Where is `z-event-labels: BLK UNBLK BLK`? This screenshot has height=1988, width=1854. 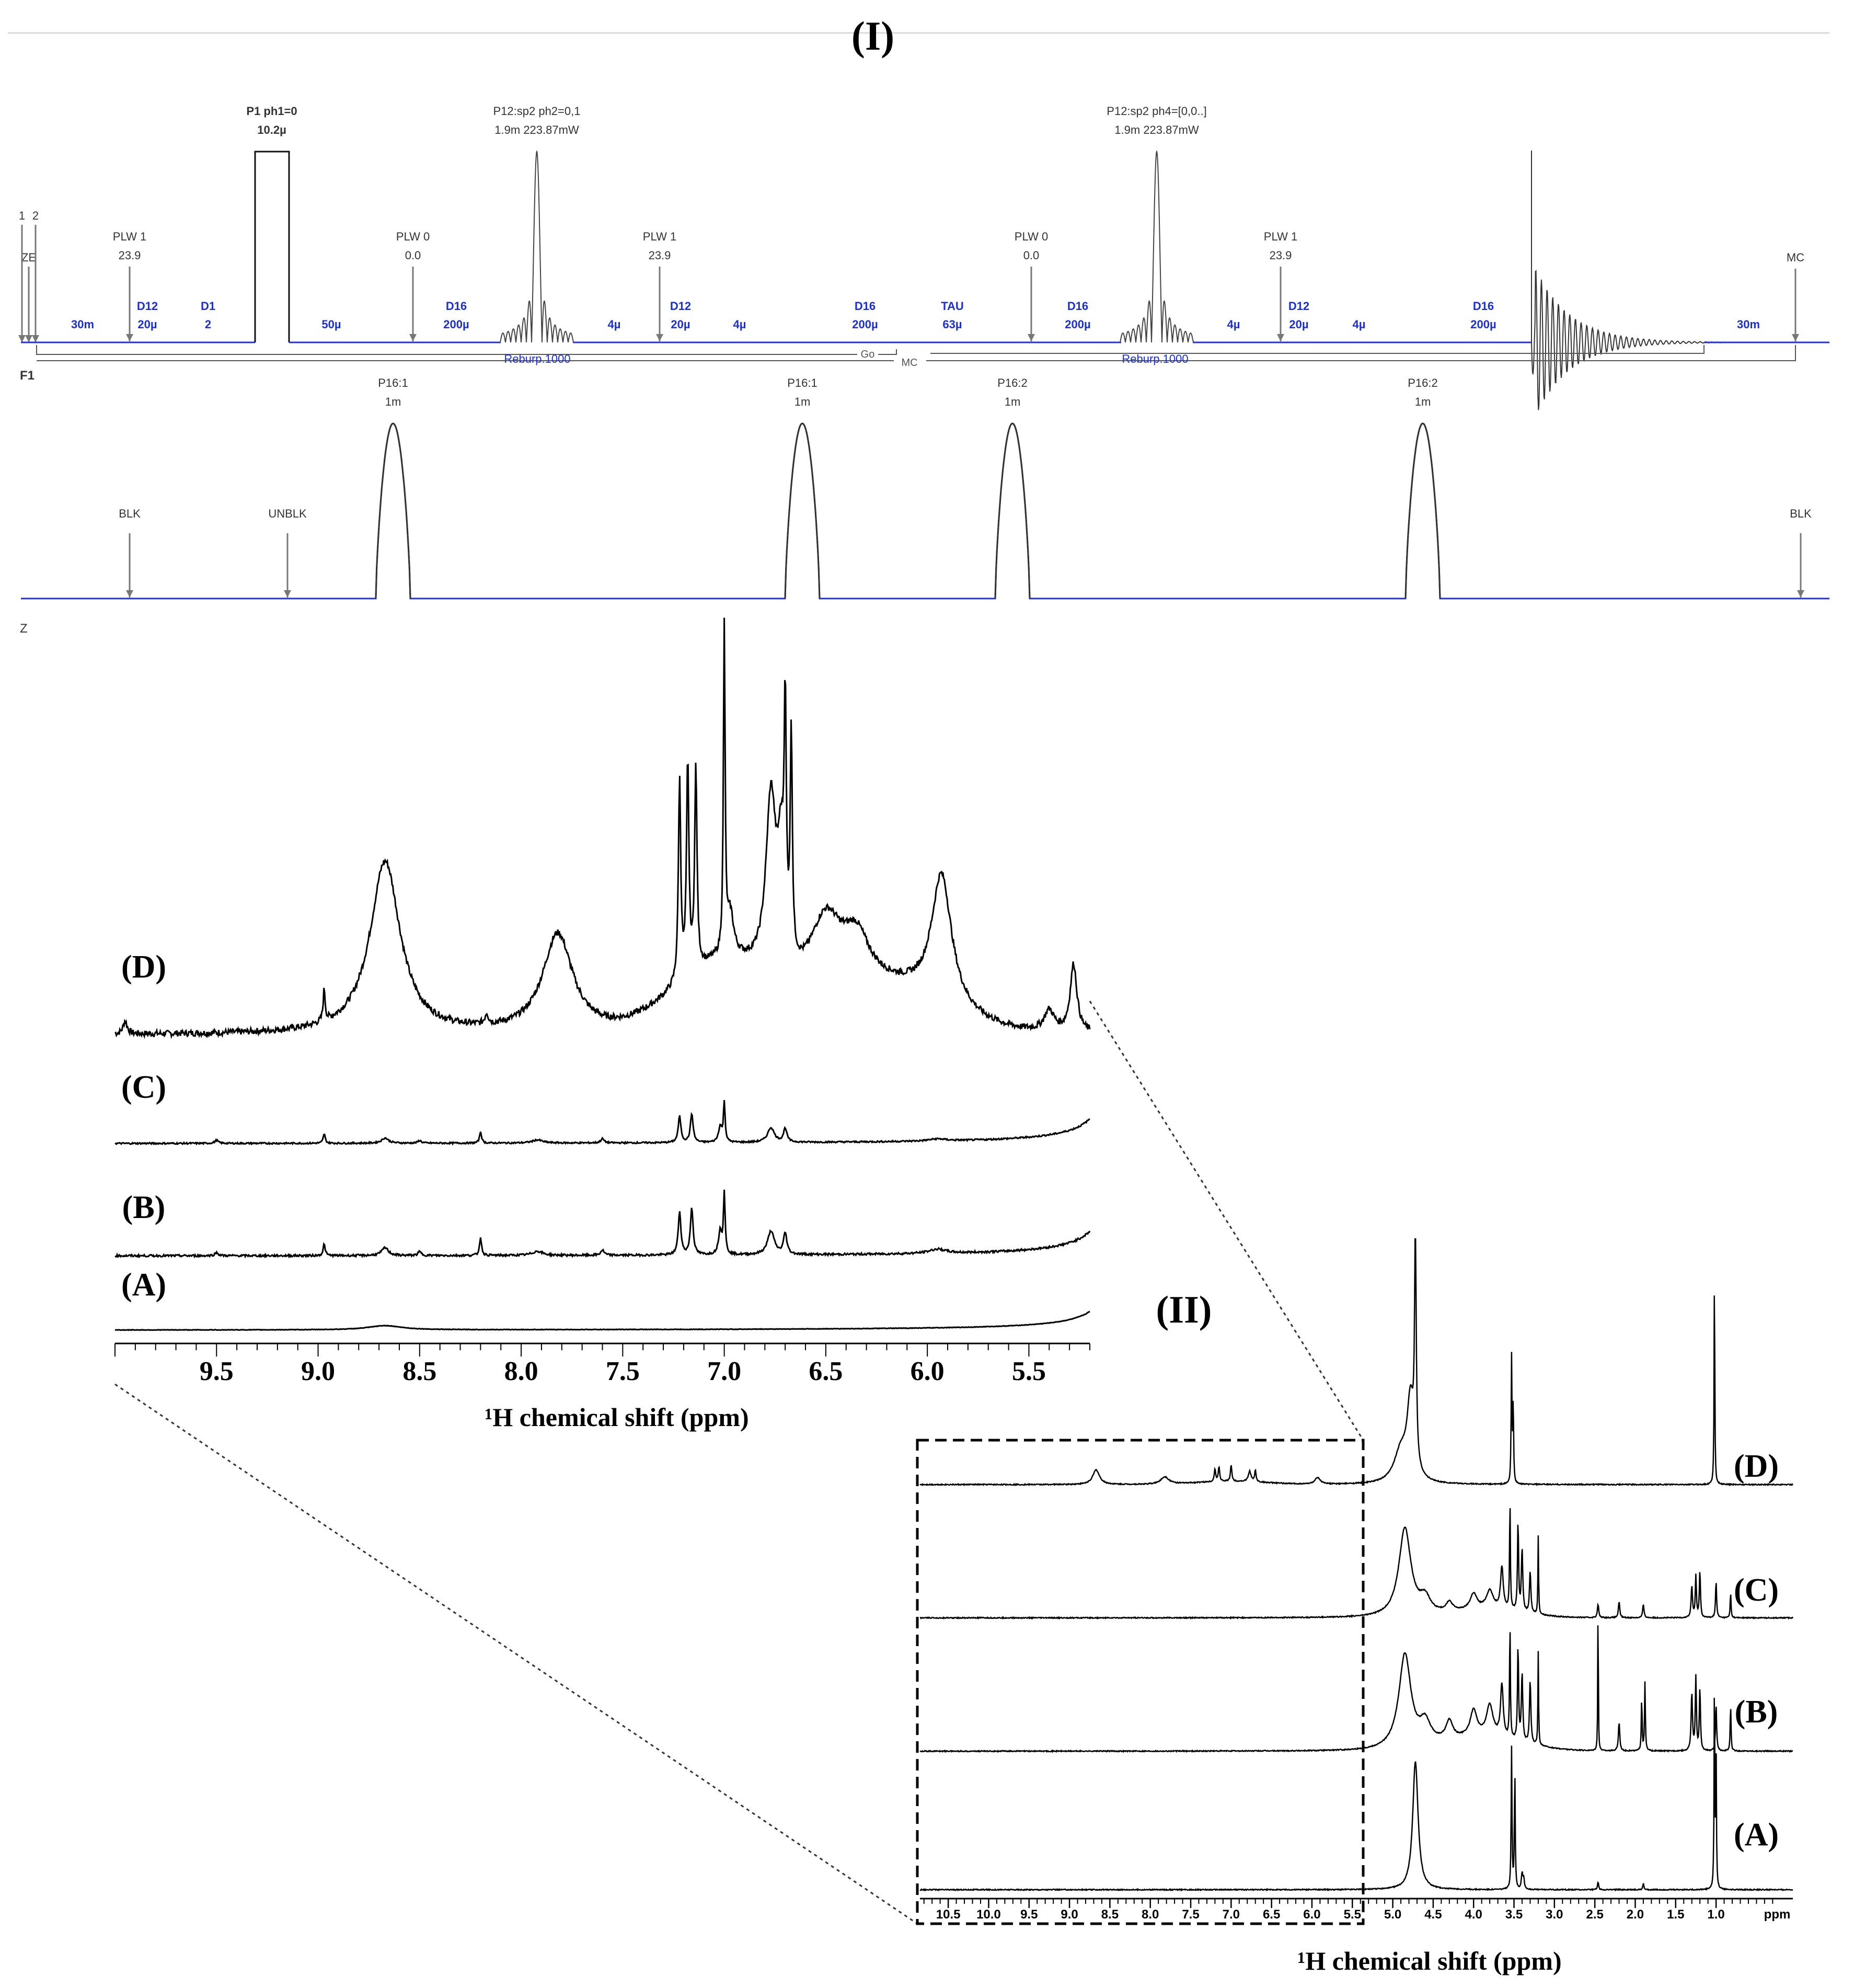
z-event-labels: BLK UNBLK BLK is located at coordinates (965, 552).